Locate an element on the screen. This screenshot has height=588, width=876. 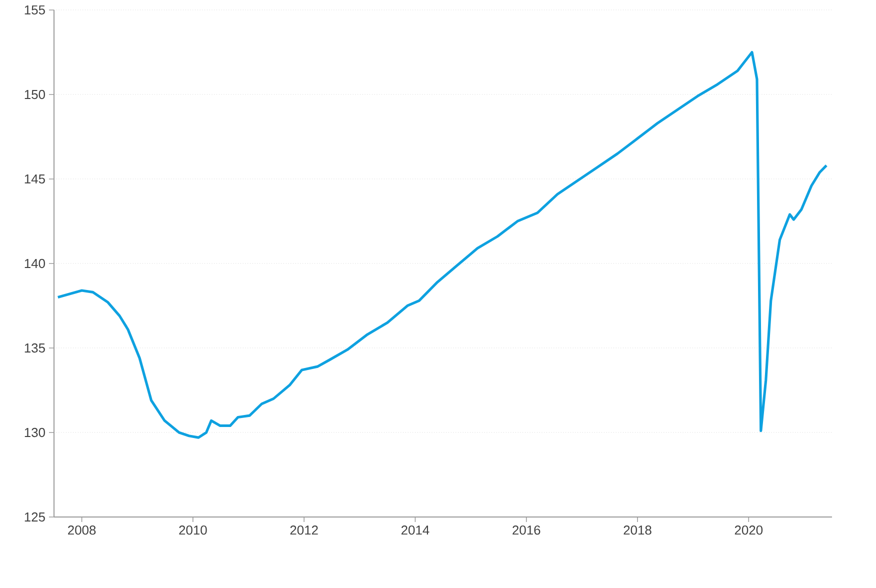
x-tick-label: 2014 is located at coordinates (415, 530).